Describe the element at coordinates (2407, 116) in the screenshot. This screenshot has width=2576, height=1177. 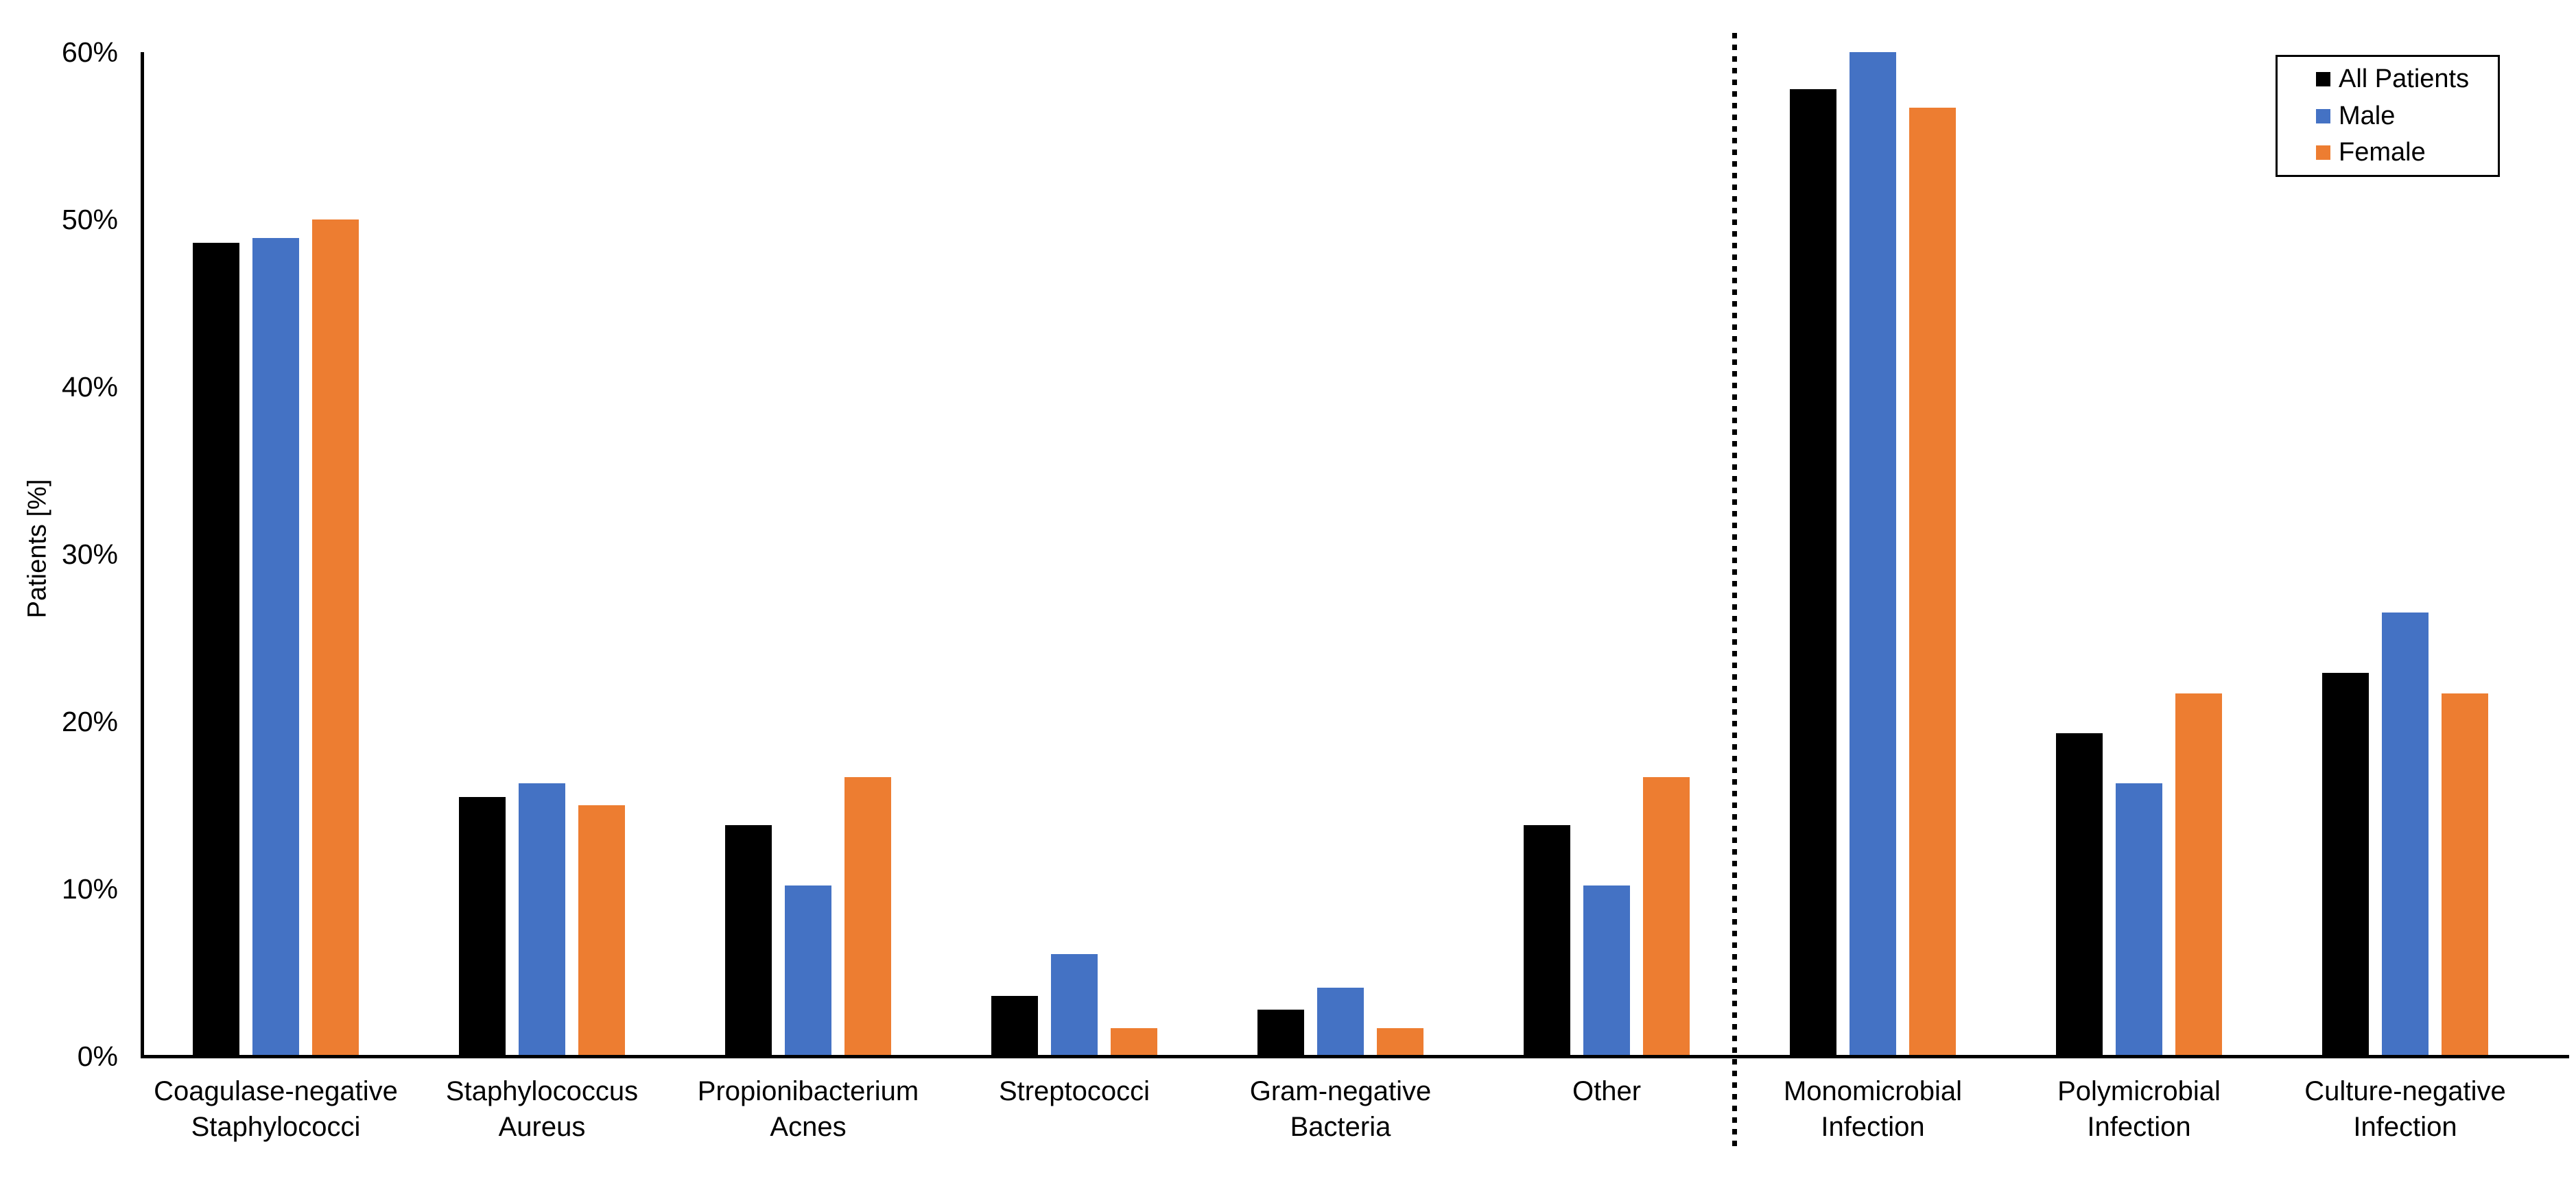
I see `legend-item-male: Male` at that location.